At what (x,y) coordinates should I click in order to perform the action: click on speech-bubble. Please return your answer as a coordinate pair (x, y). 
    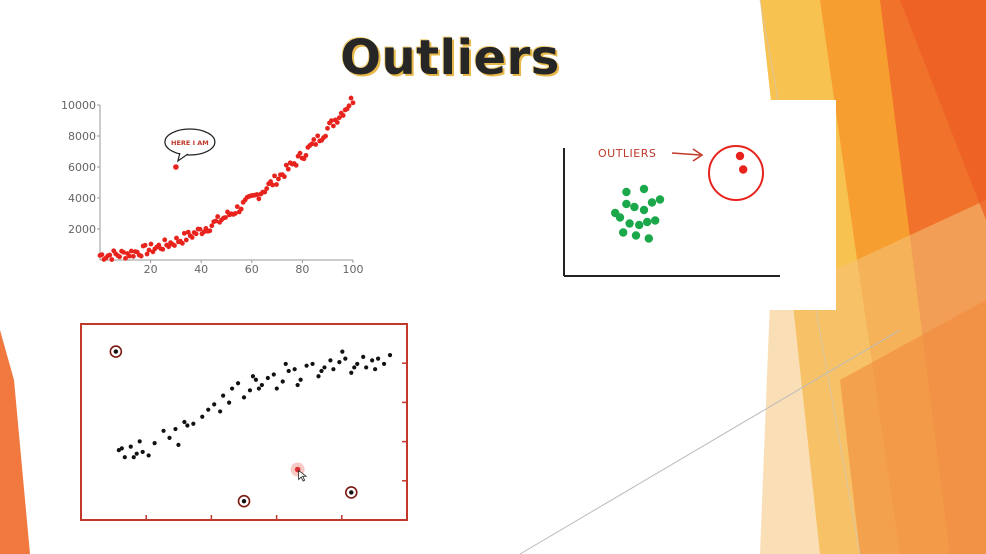
    Looking at the image, I should click on (190, 142).